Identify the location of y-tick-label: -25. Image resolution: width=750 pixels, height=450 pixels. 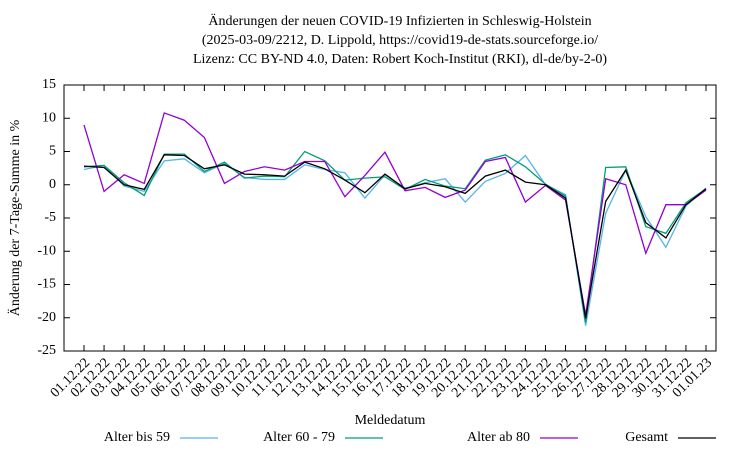
(46, 350).